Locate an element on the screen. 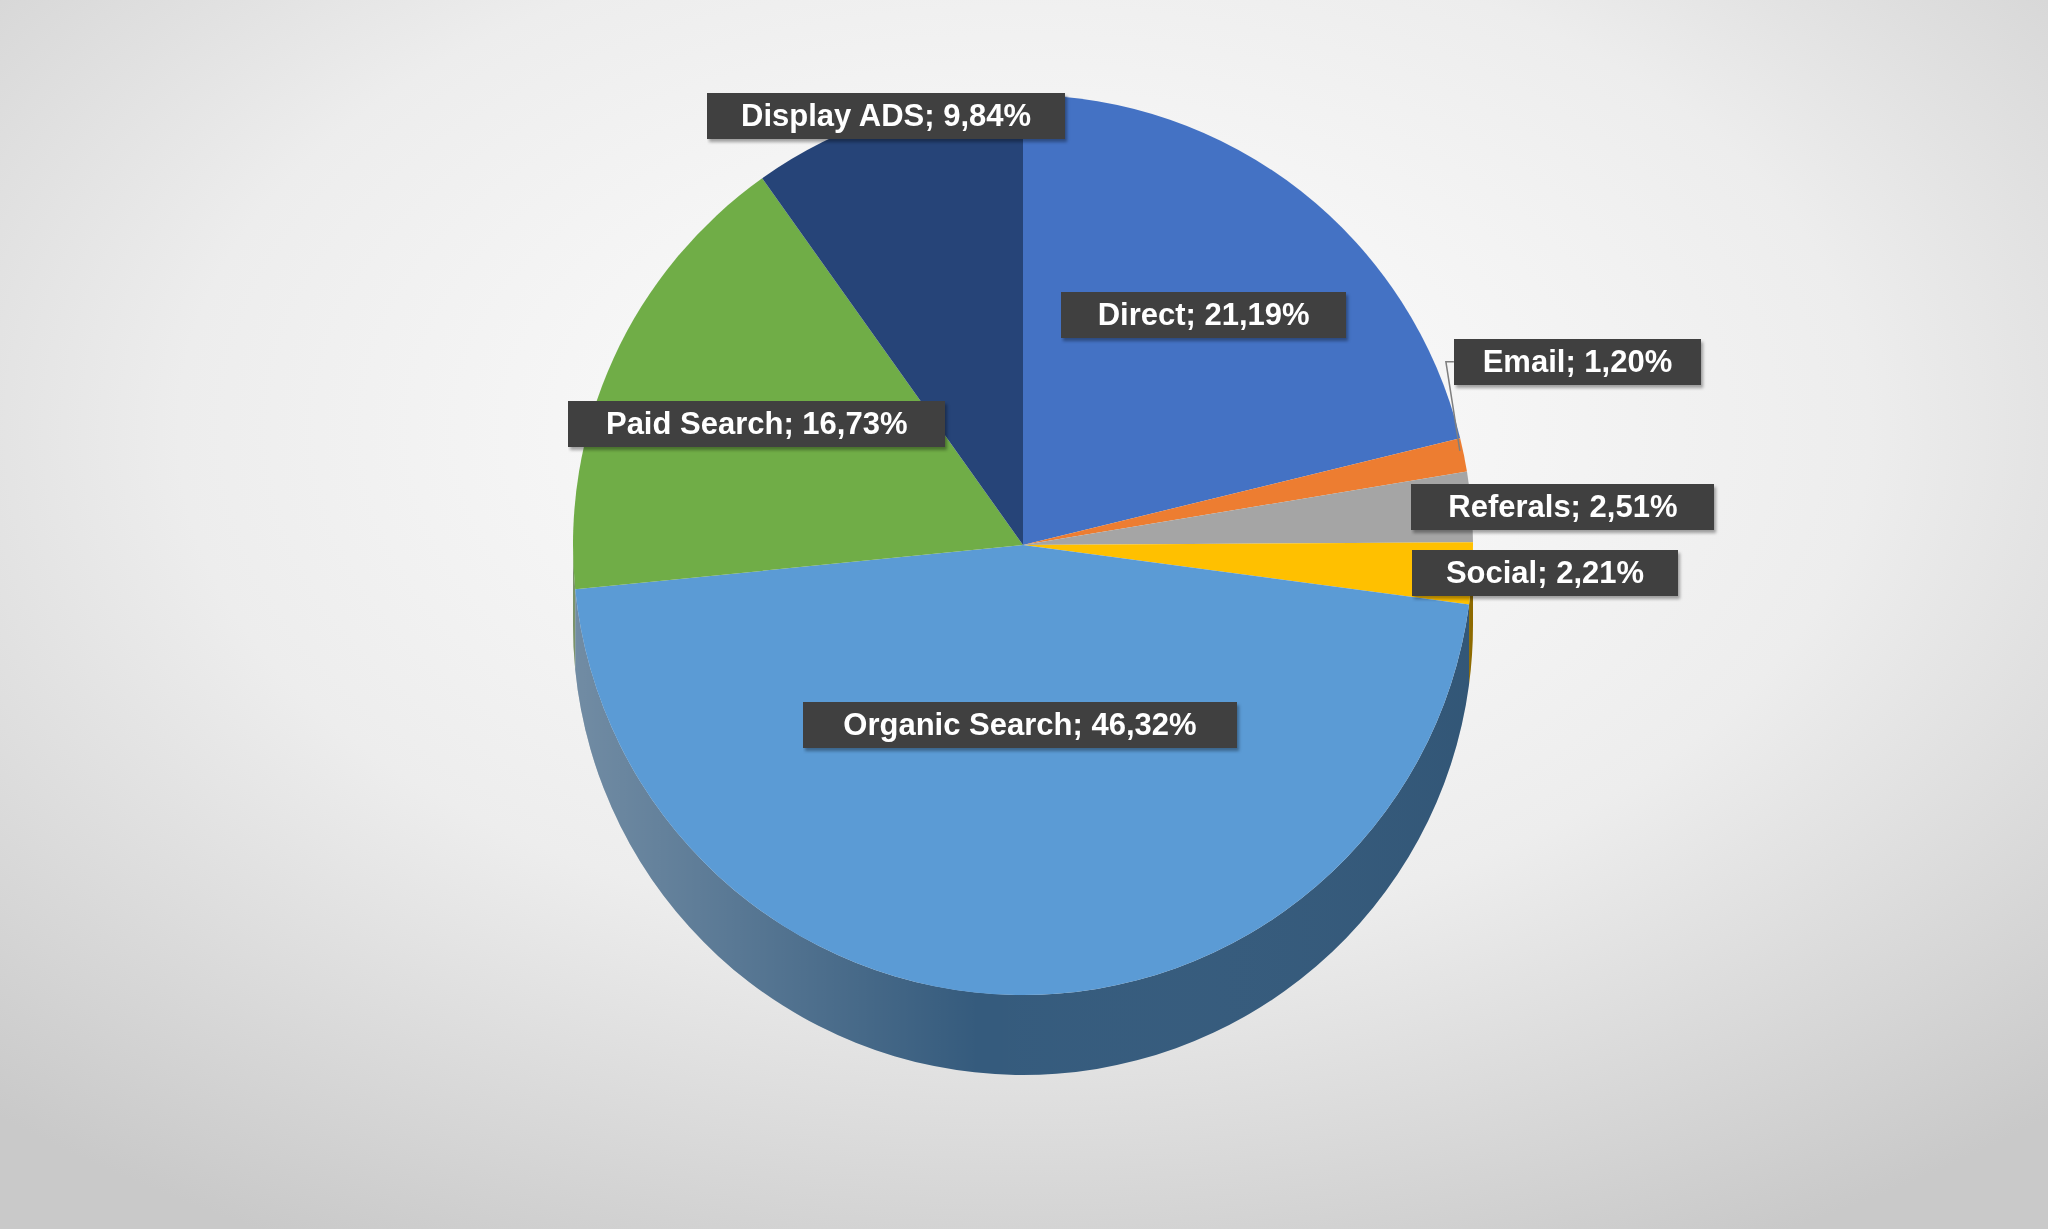 Image resolution: width=2048 pixels, height=1229 pixels. slice-label: Display ADS; 9,84% is located at coordinates (886, 116).